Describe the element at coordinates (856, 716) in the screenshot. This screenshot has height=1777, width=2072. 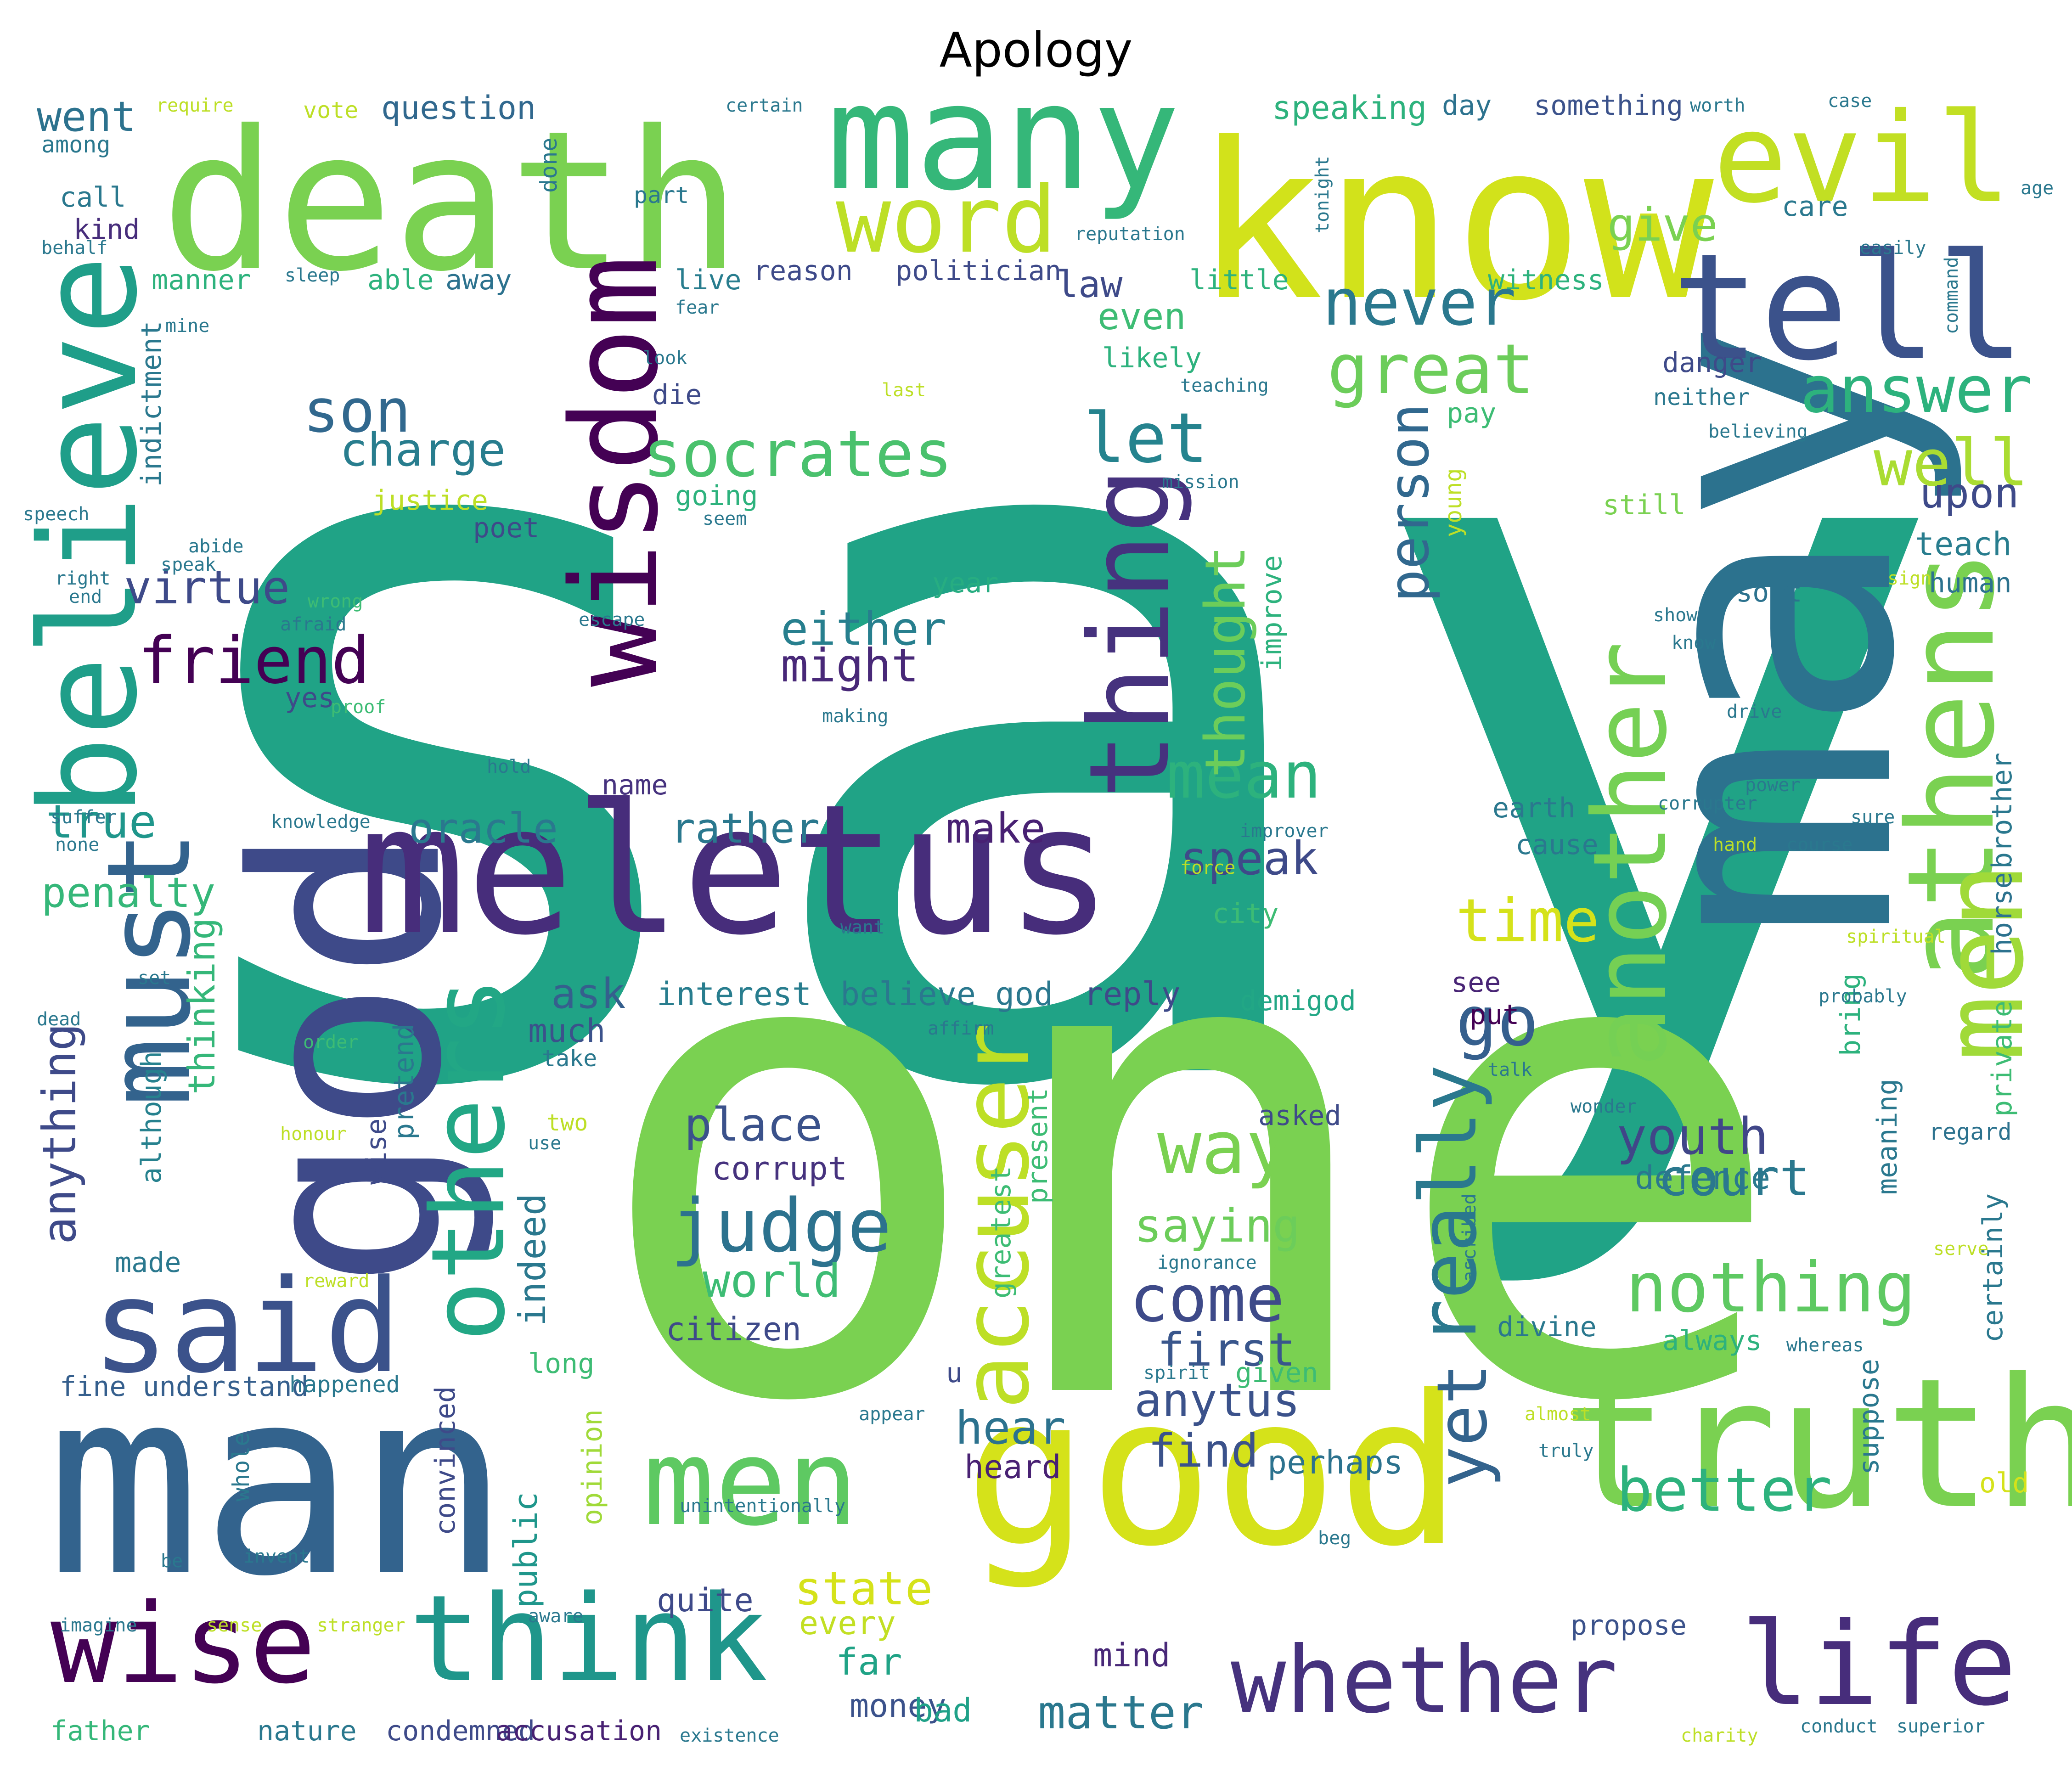
I see `cloud-word: making` at that location.